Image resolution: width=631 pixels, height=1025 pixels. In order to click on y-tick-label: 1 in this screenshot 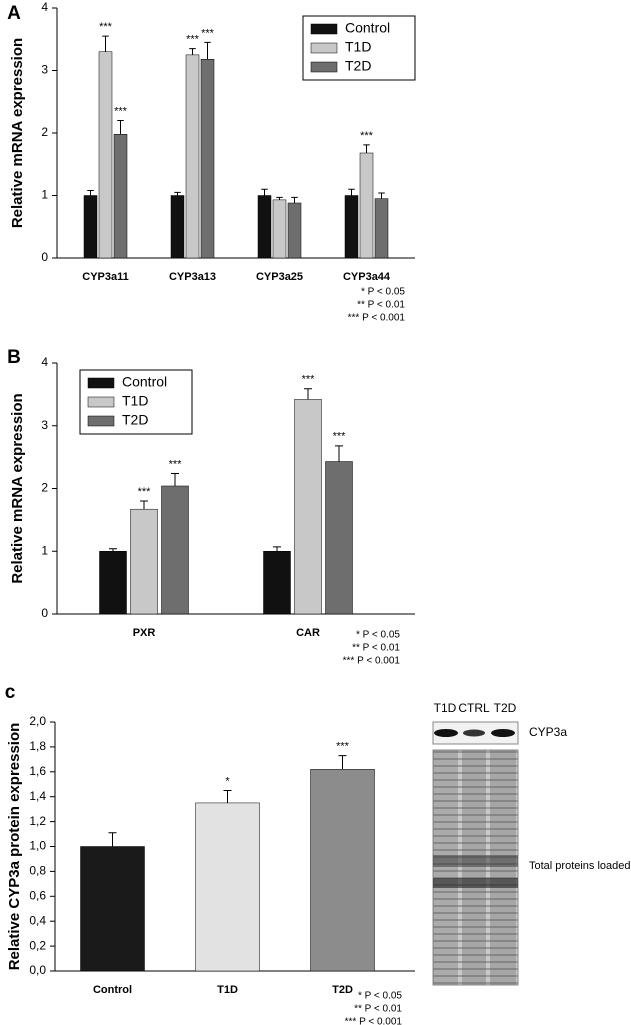, I will do `click(44, 195)`.